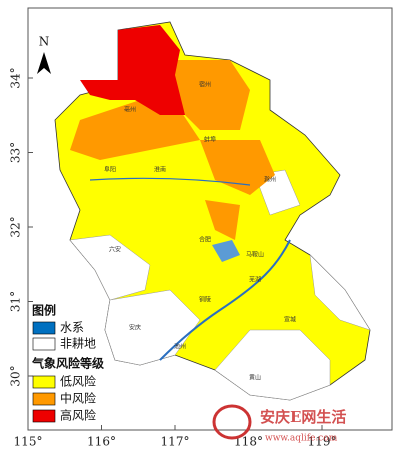 This screenshot has height=457, width=400. Describe the element at coordinates (255, 255) in the screenshot. I see `city-label: 马鞍山` at that location.